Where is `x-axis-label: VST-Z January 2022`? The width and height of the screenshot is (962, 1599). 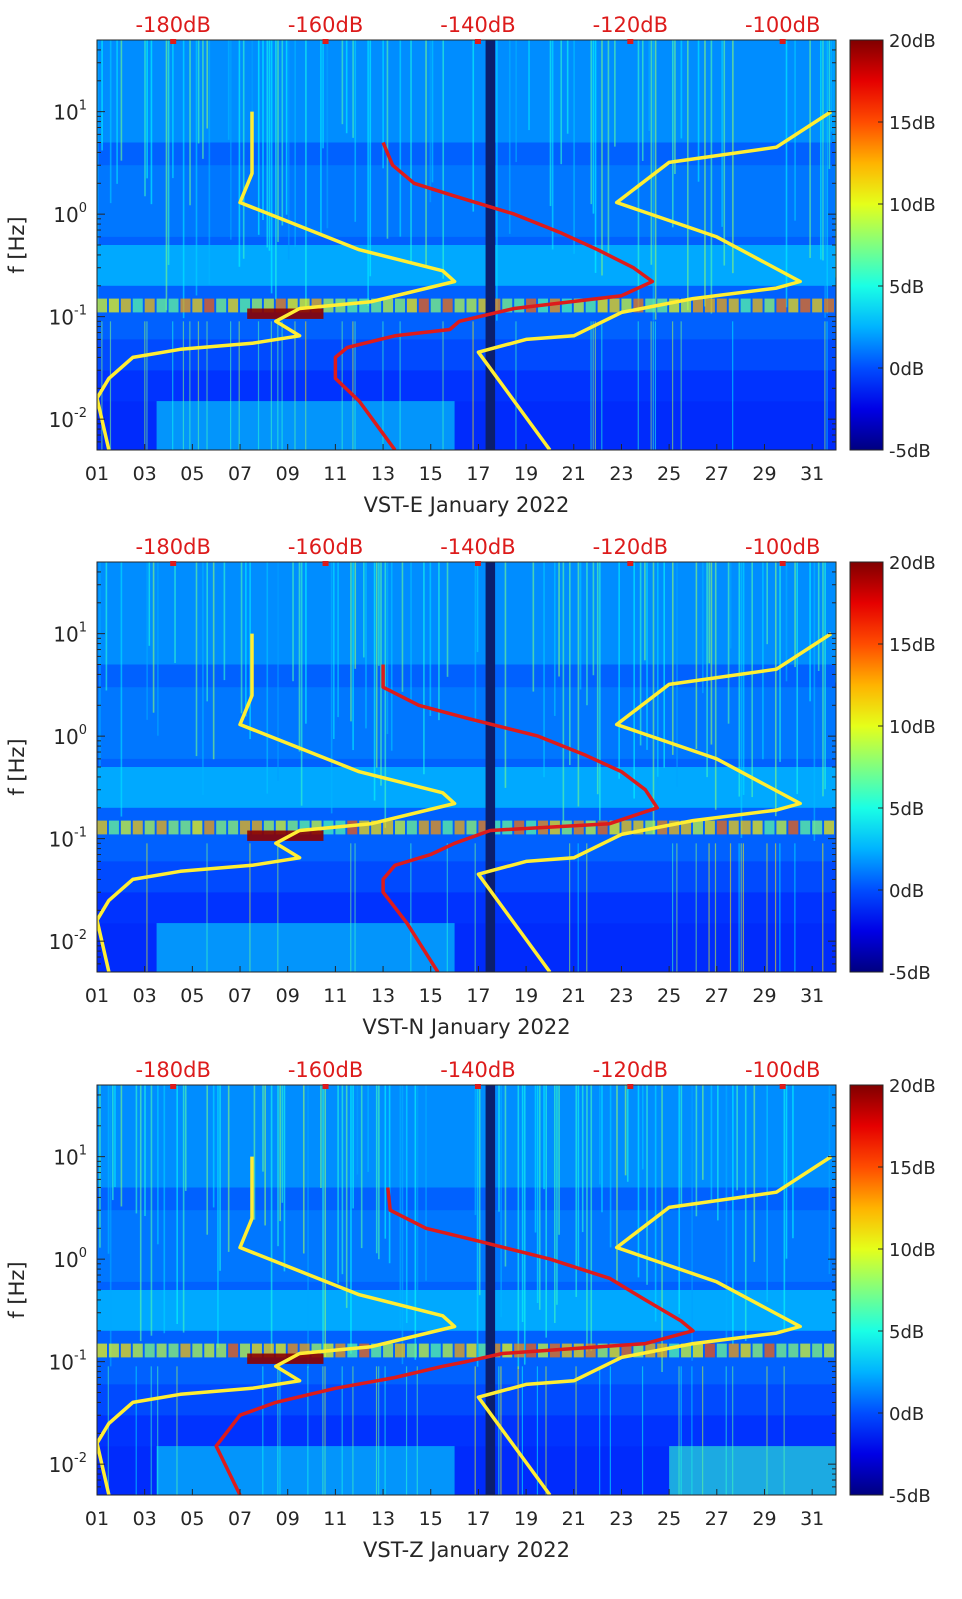
x-axis-label: VST-Z January 2022 is located at coordinates (466, 1550).